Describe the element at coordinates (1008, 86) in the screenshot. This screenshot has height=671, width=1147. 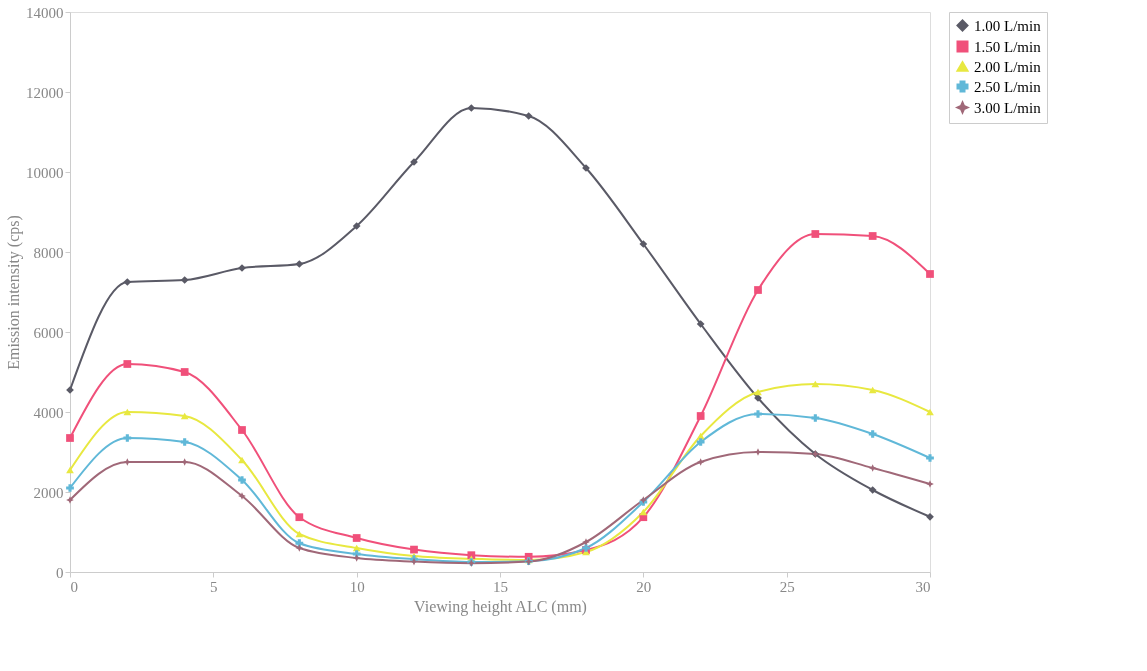
I see `legend-label: 2.50 L/min` at that location.